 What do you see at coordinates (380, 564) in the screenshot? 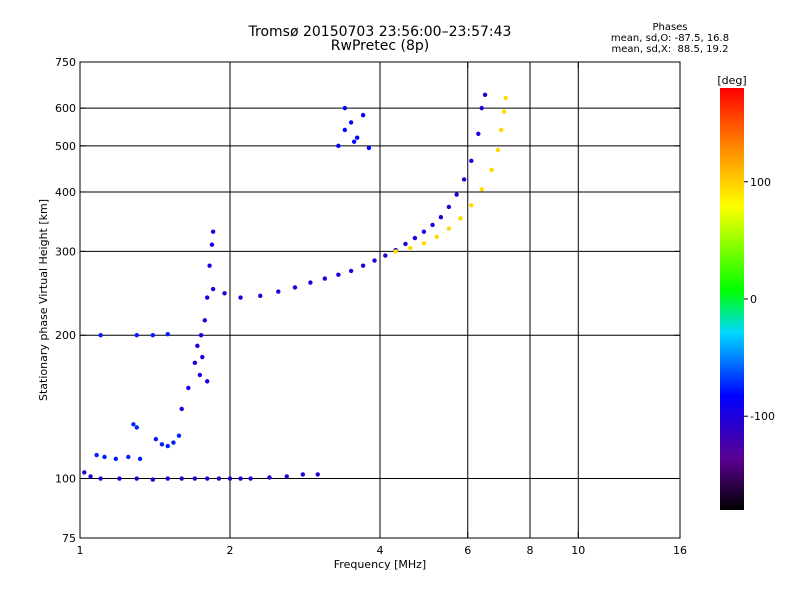
I see `x-axis-label: Frequency [MHz]` at bounding box center [380, 564].